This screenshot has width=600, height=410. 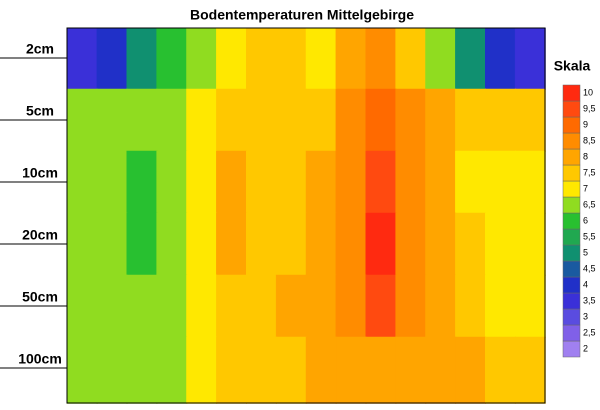 What do you see at coordinates (589, 140) in the screenshot?
I see `scale-label: 8,5` at bounding box center [589, 140].